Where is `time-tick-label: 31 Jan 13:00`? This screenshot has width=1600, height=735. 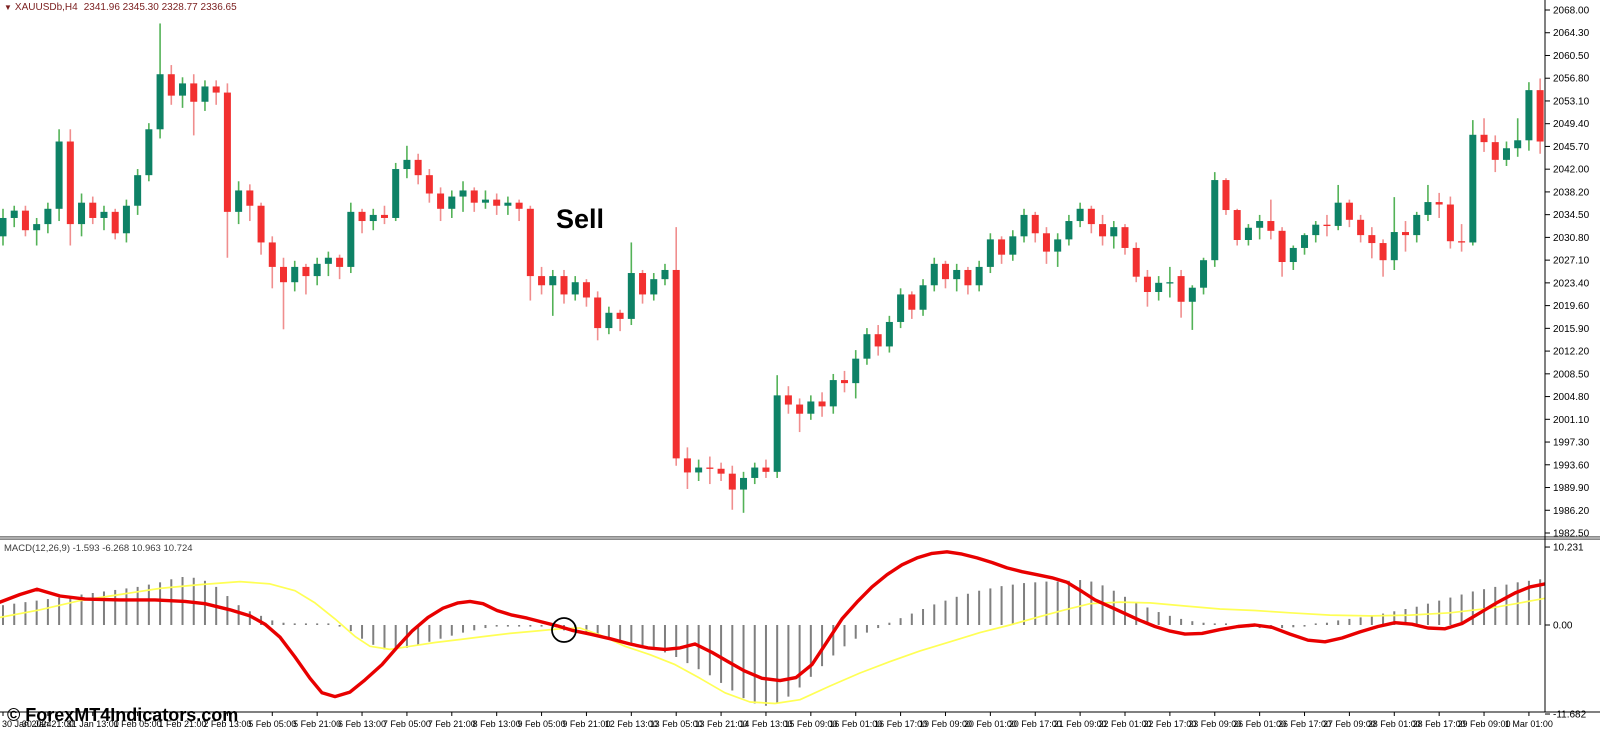
time-tick-label: 31 Jan 13:00 is located at coordinates (93, 724).